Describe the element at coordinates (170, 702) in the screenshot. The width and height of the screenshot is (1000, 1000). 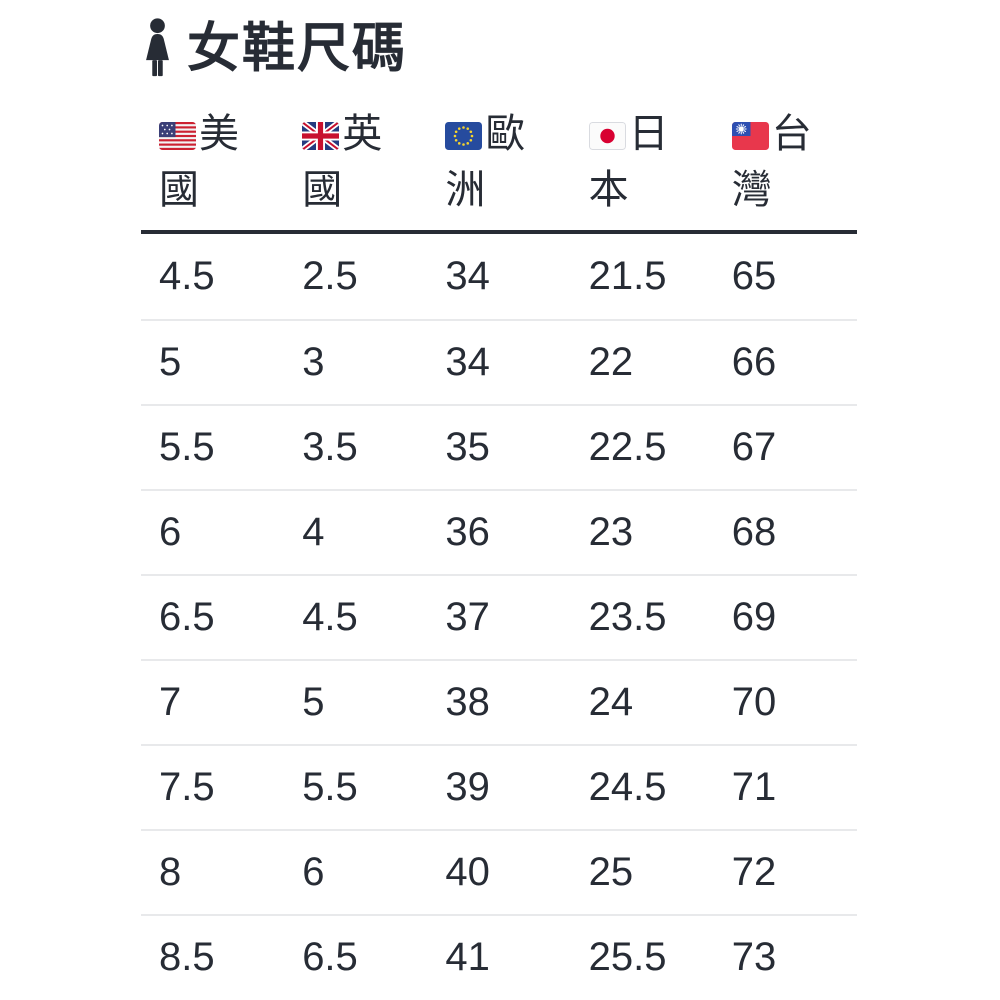
I see `size-cell: 7` at that location.